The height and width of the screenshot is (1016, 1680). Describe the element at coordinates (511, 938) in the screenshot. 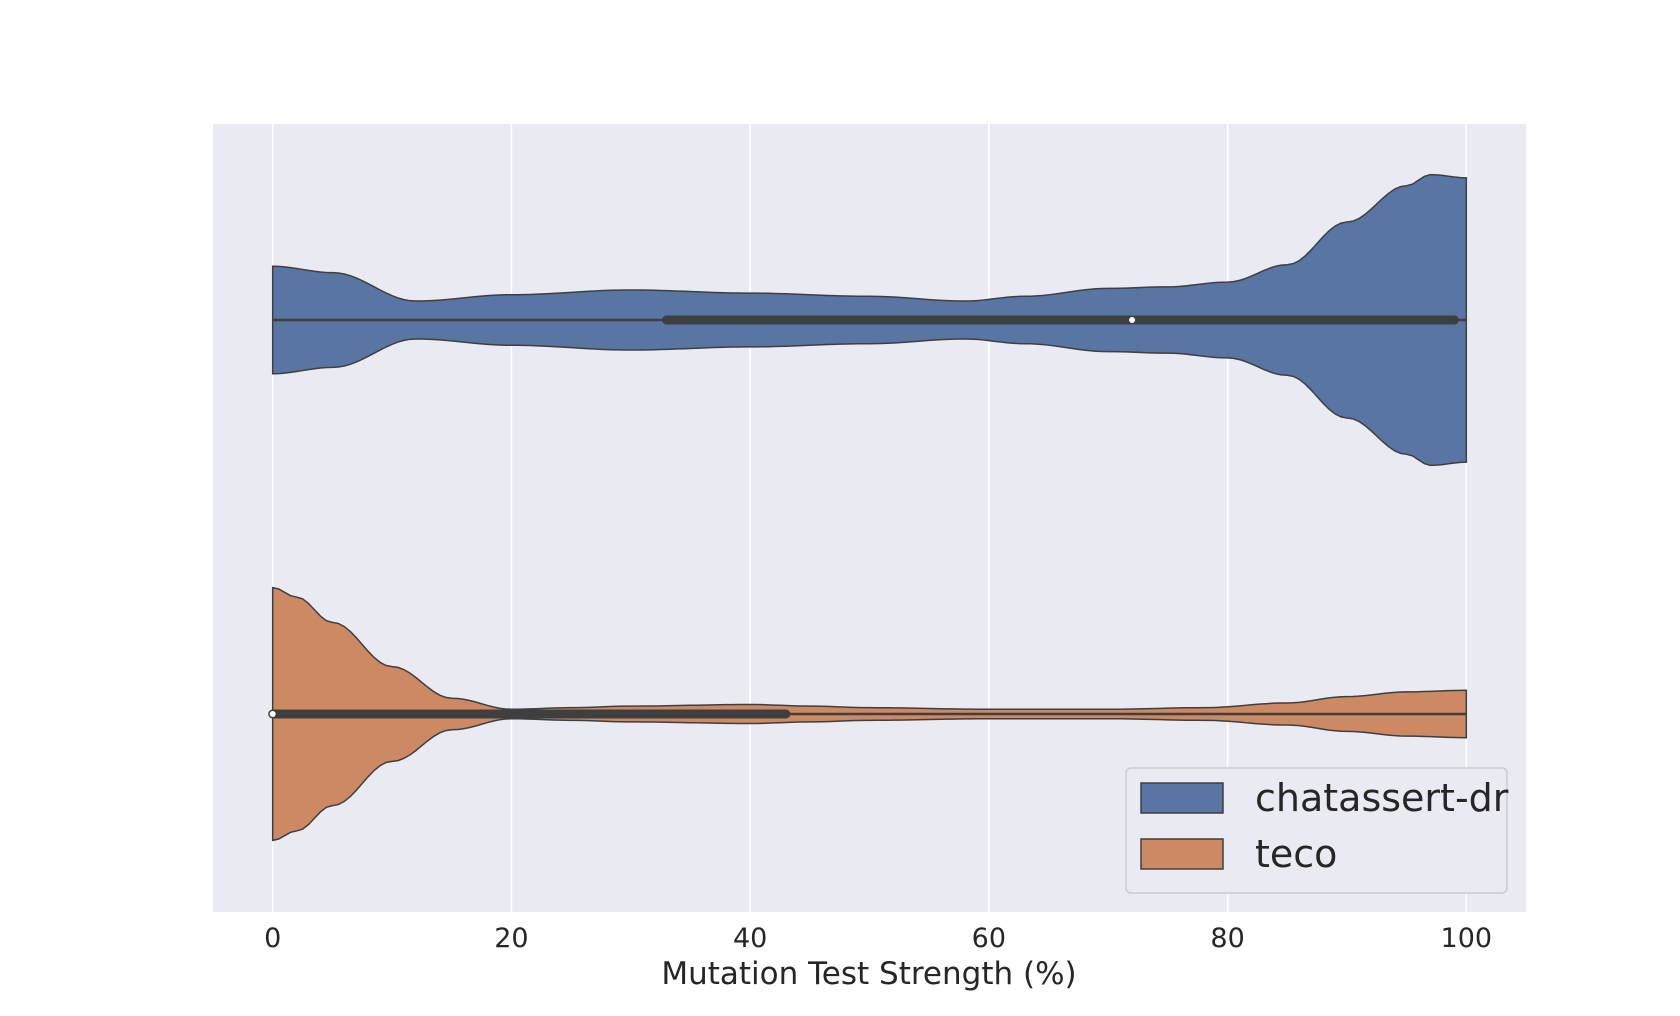

I see `x-tick-label-20: 20` at that location.